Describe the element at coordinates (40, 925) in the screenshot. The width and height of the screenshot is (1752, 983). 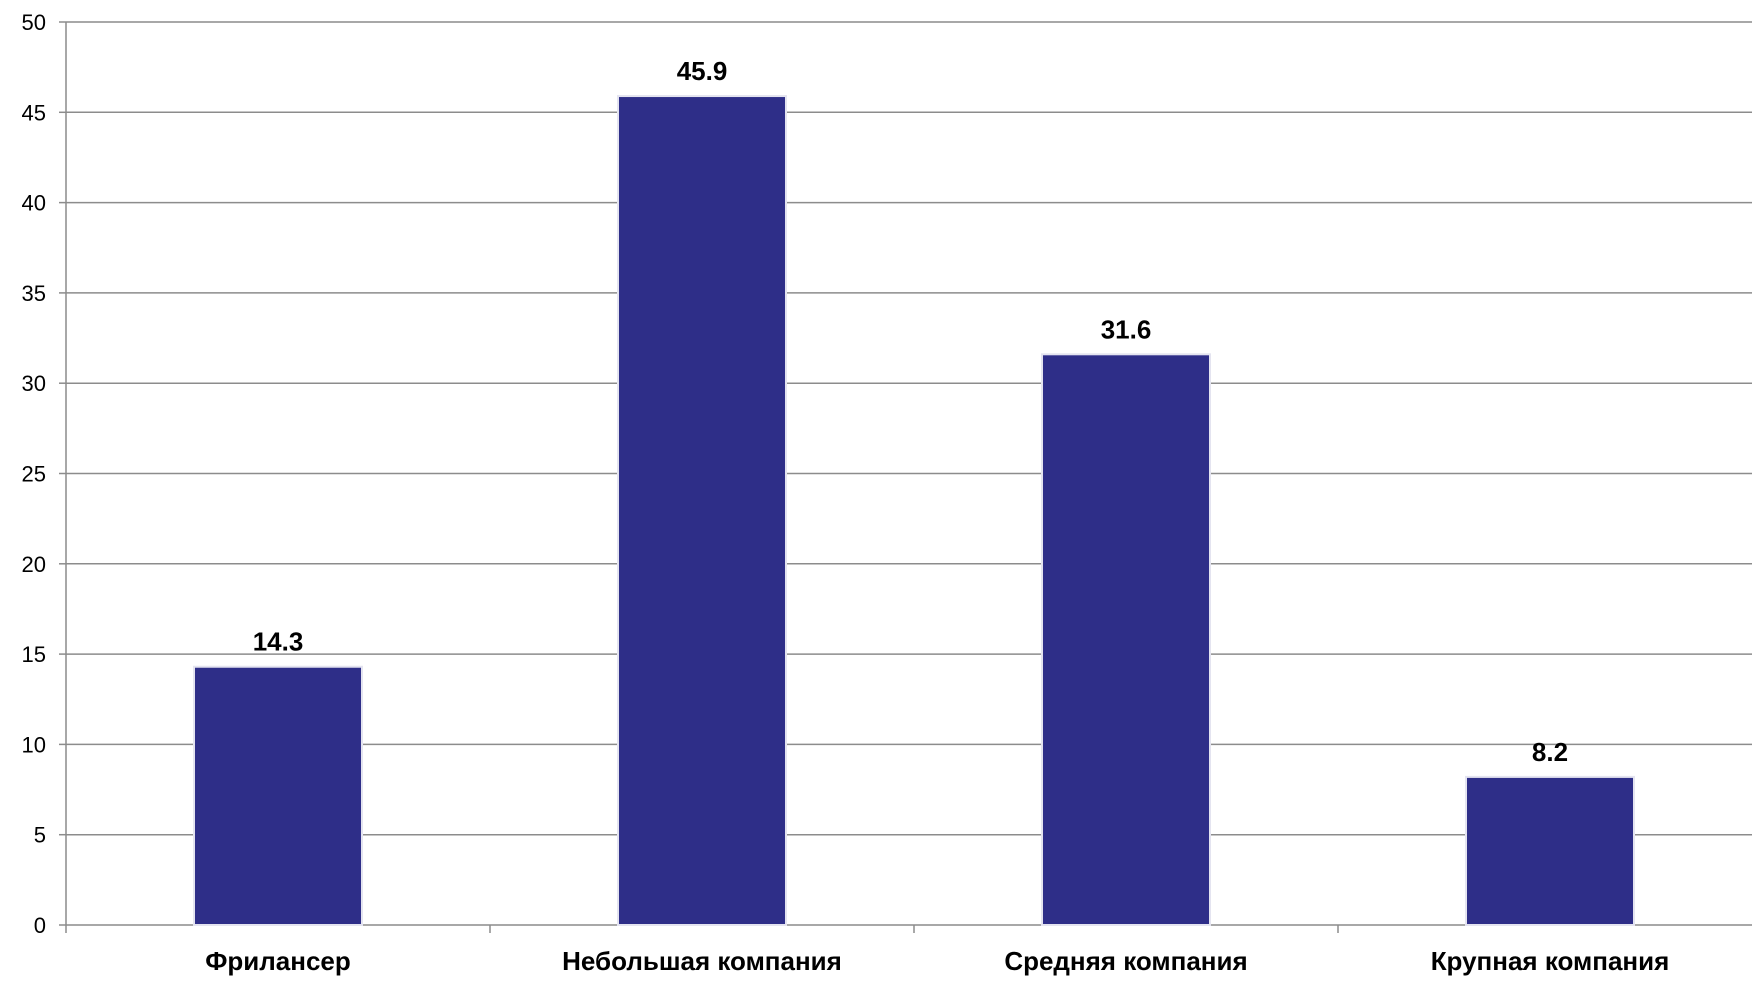
I see `y-tick-label: 0` at that location.